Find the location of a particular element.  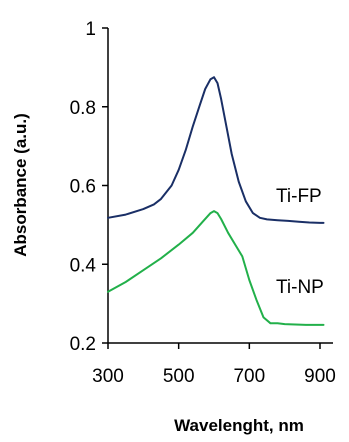

y-ticks: 0.2 0.4 0.6 0.8 1 is located at coordinates (89, 187).